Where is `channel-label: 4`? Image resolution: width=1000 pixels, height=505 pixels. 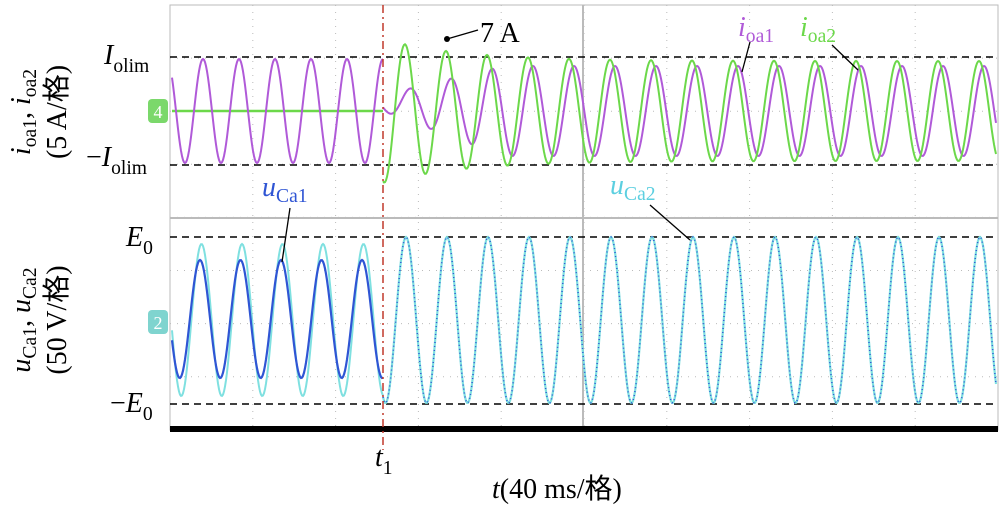
channel-label: 4 is located at coordinates (158, 112).